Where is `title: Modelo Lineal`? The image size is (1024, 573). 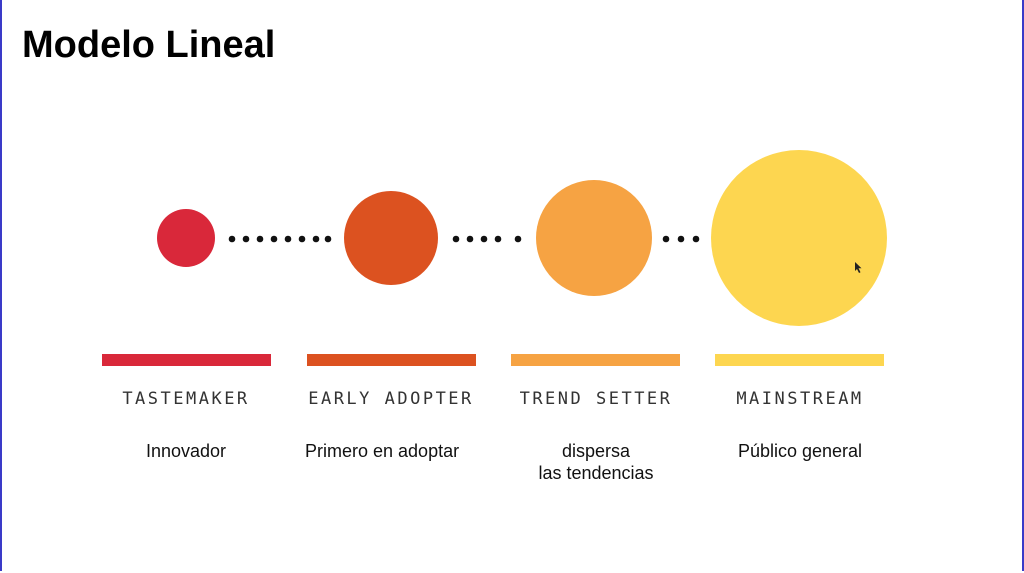 title: Modelo Lineal is located at coordinates (149, 45).